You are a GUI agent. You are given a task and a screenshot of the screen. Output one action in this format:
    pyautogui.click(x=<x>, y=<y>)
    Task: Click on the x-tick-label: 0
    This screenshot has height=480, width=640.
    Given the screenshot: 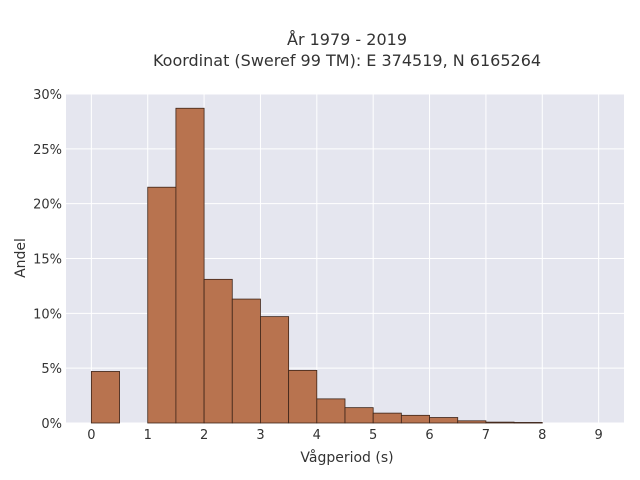 What is the action you would take?
    pyautogui.click(x=91, y=435)
    